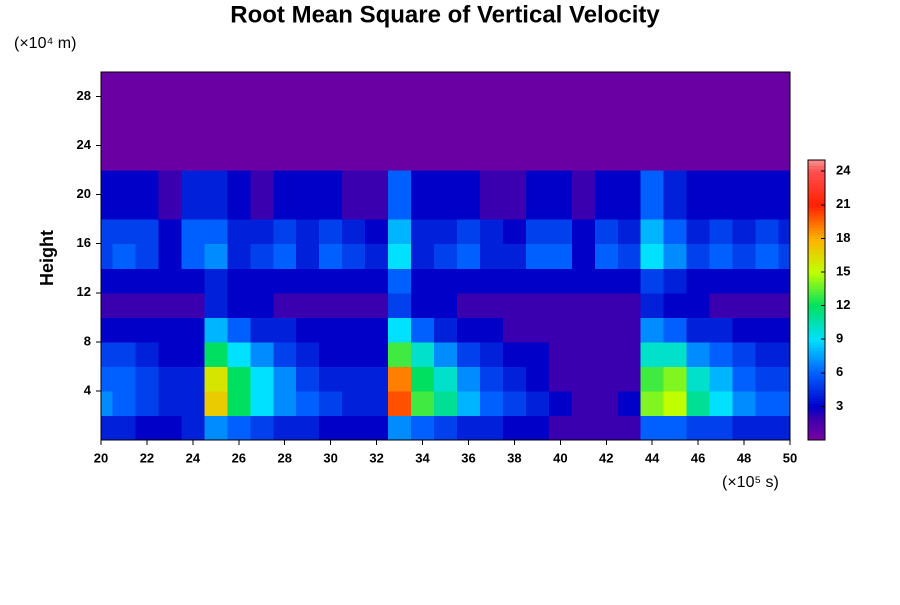 The width and height of the screenshot is (900, 605). What do you see at coordinates (445, 14) in the screenshot?
I see `chart-title: Root Mean Square of Vertical Velocity` at bounding box center [445, 14].